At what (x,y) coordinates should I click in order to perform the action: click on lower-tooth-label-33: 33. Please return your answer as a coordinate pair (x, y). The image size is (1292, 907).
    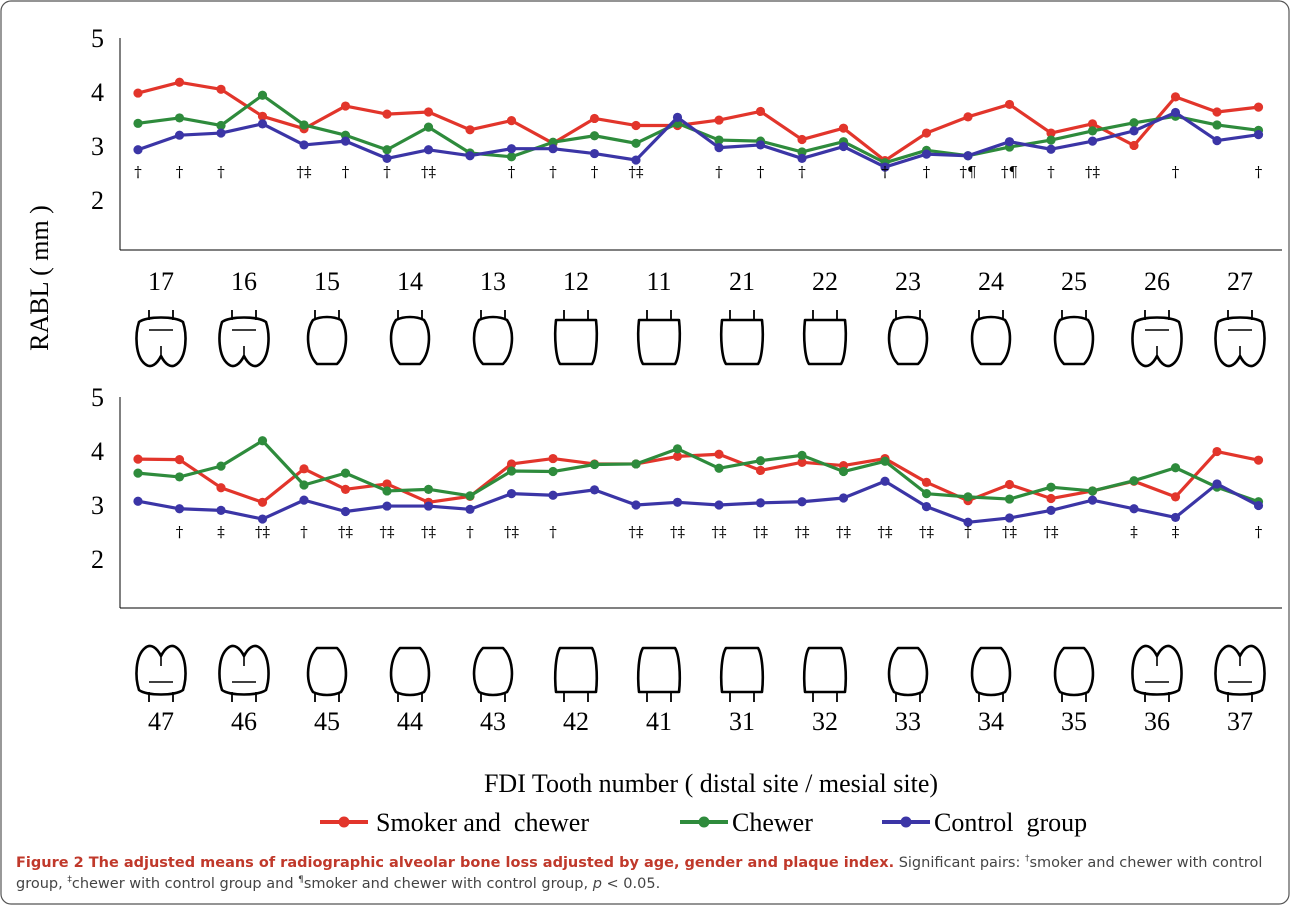
    Looking at the image, I should click on (908, 721).